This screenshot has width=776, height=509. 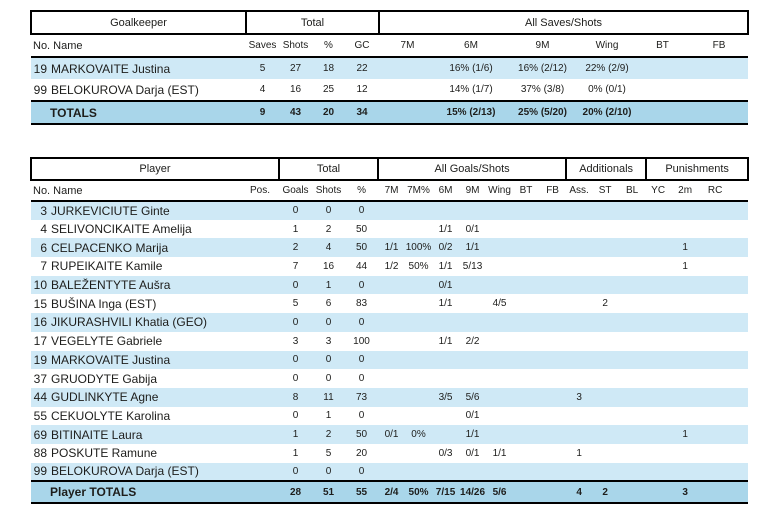 What do you see at coordinates (662, 112) in the screenshot?
I see `totals-bt` at bounding box center [662, 112].